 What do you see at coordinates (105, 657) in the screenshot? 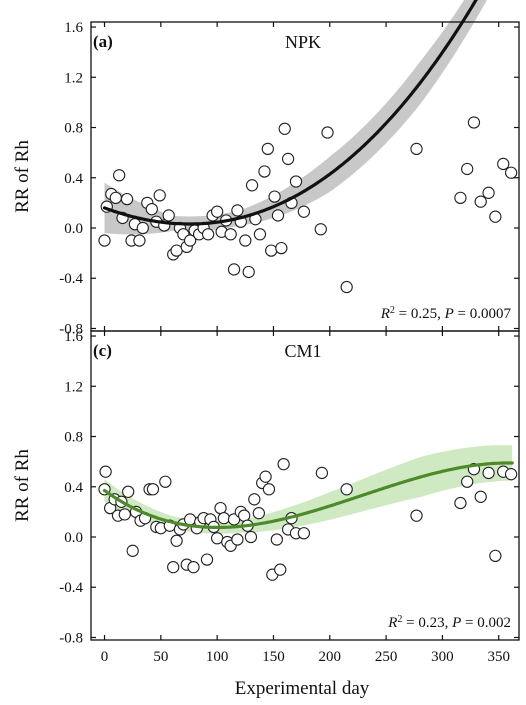
I see `x-tick-label: 0` at bounding box center [105, 657].